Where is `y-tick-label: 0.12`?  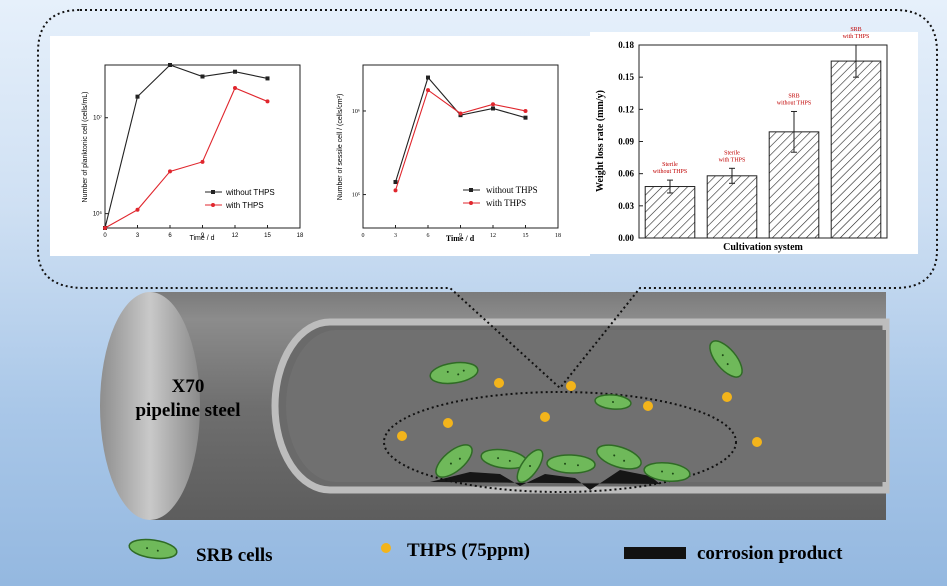
y-tick-label: 0.12 is located at coordinates (626, 109).